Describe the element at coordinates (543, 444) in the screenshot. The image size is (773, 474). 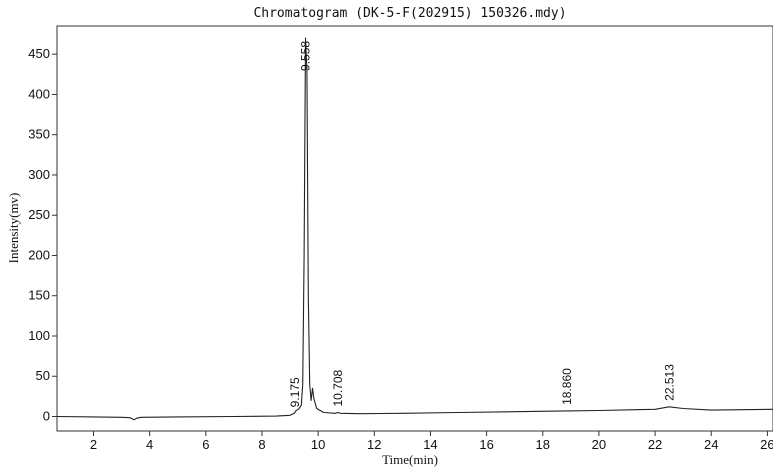
I see `x-tick-label: 18` at that location.